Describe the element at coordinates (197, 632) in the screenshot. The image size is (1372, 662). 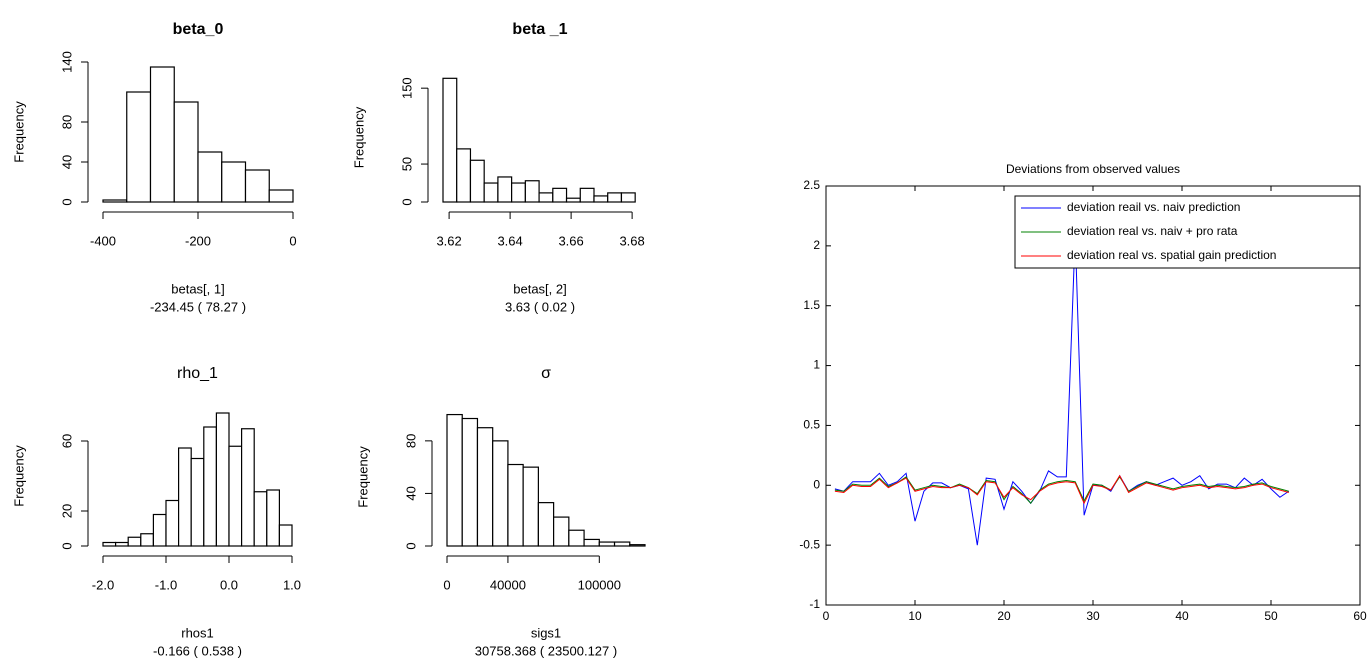
I see `x-axis-label: rhos1` at that location.